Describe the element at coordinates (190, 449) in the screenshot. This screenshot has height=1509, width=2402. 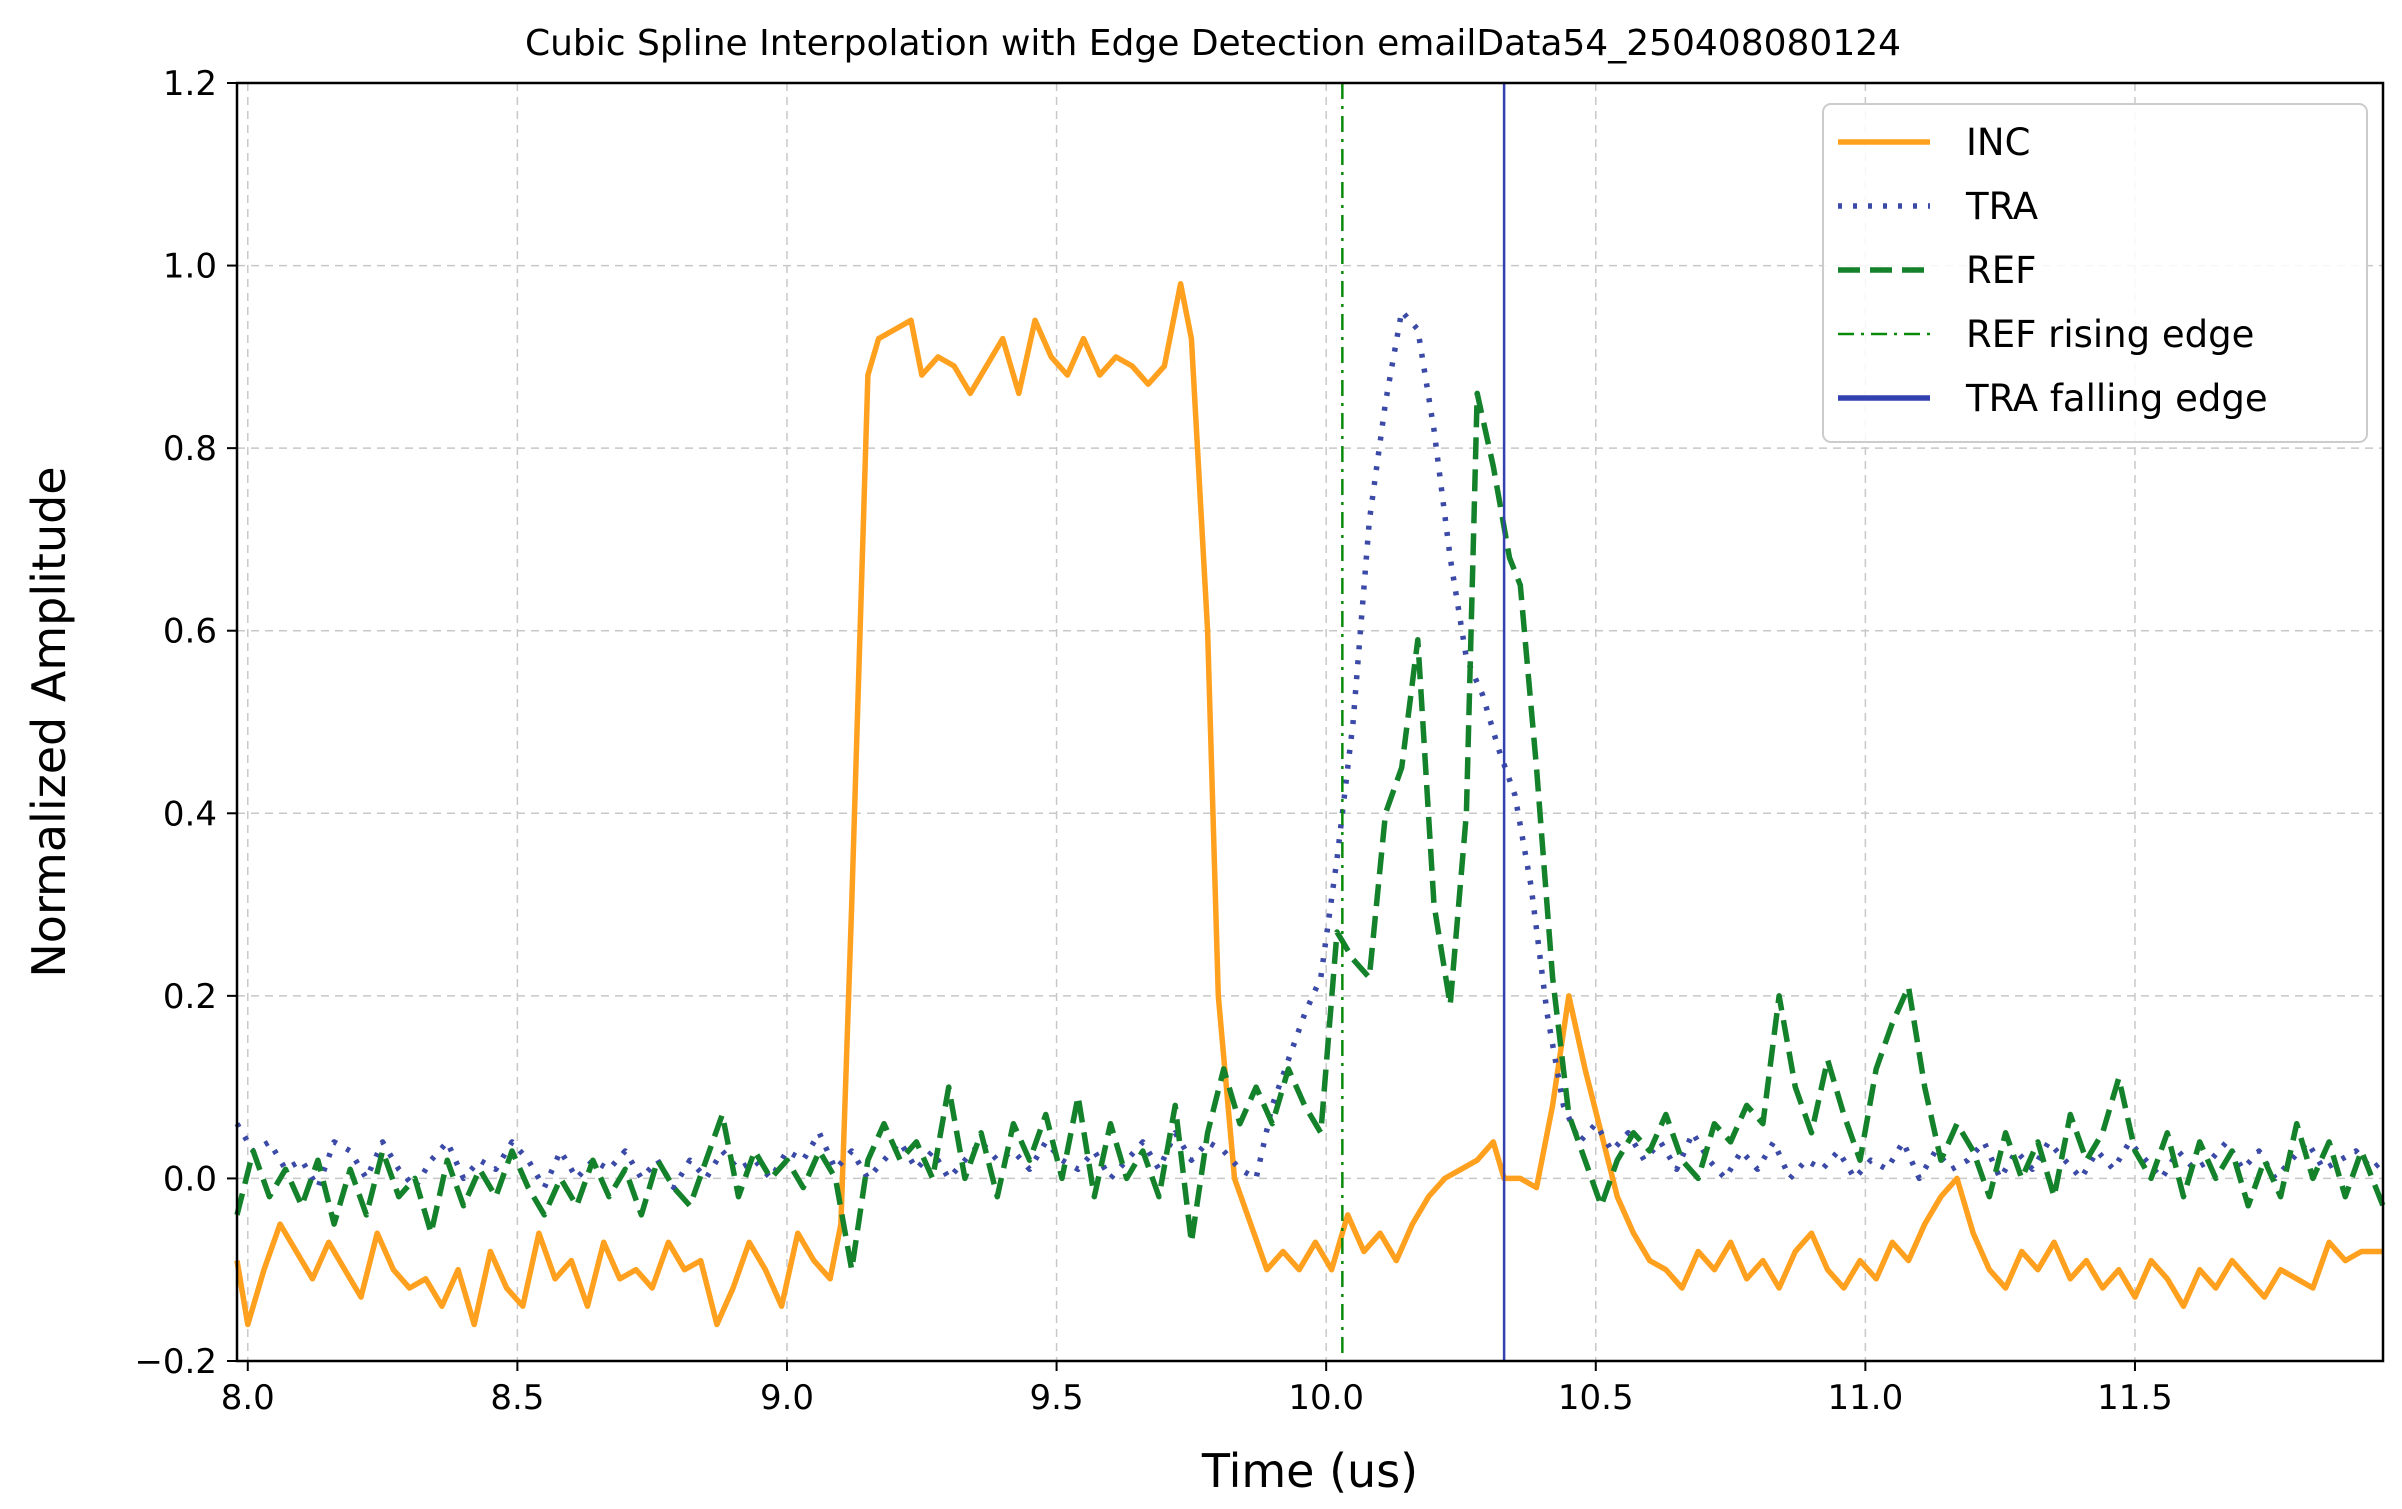
I see `y-tick-label: 0.8` at that location.